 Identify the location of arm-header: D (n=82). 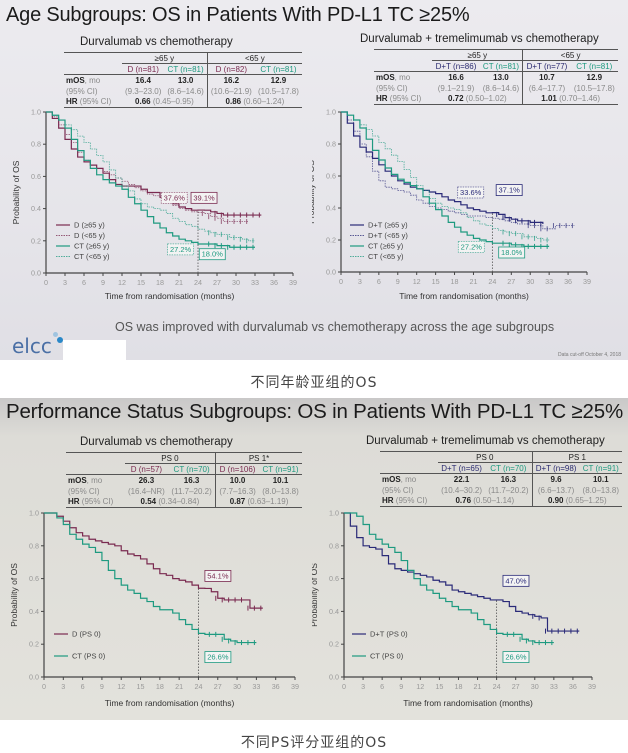
(230, 69).